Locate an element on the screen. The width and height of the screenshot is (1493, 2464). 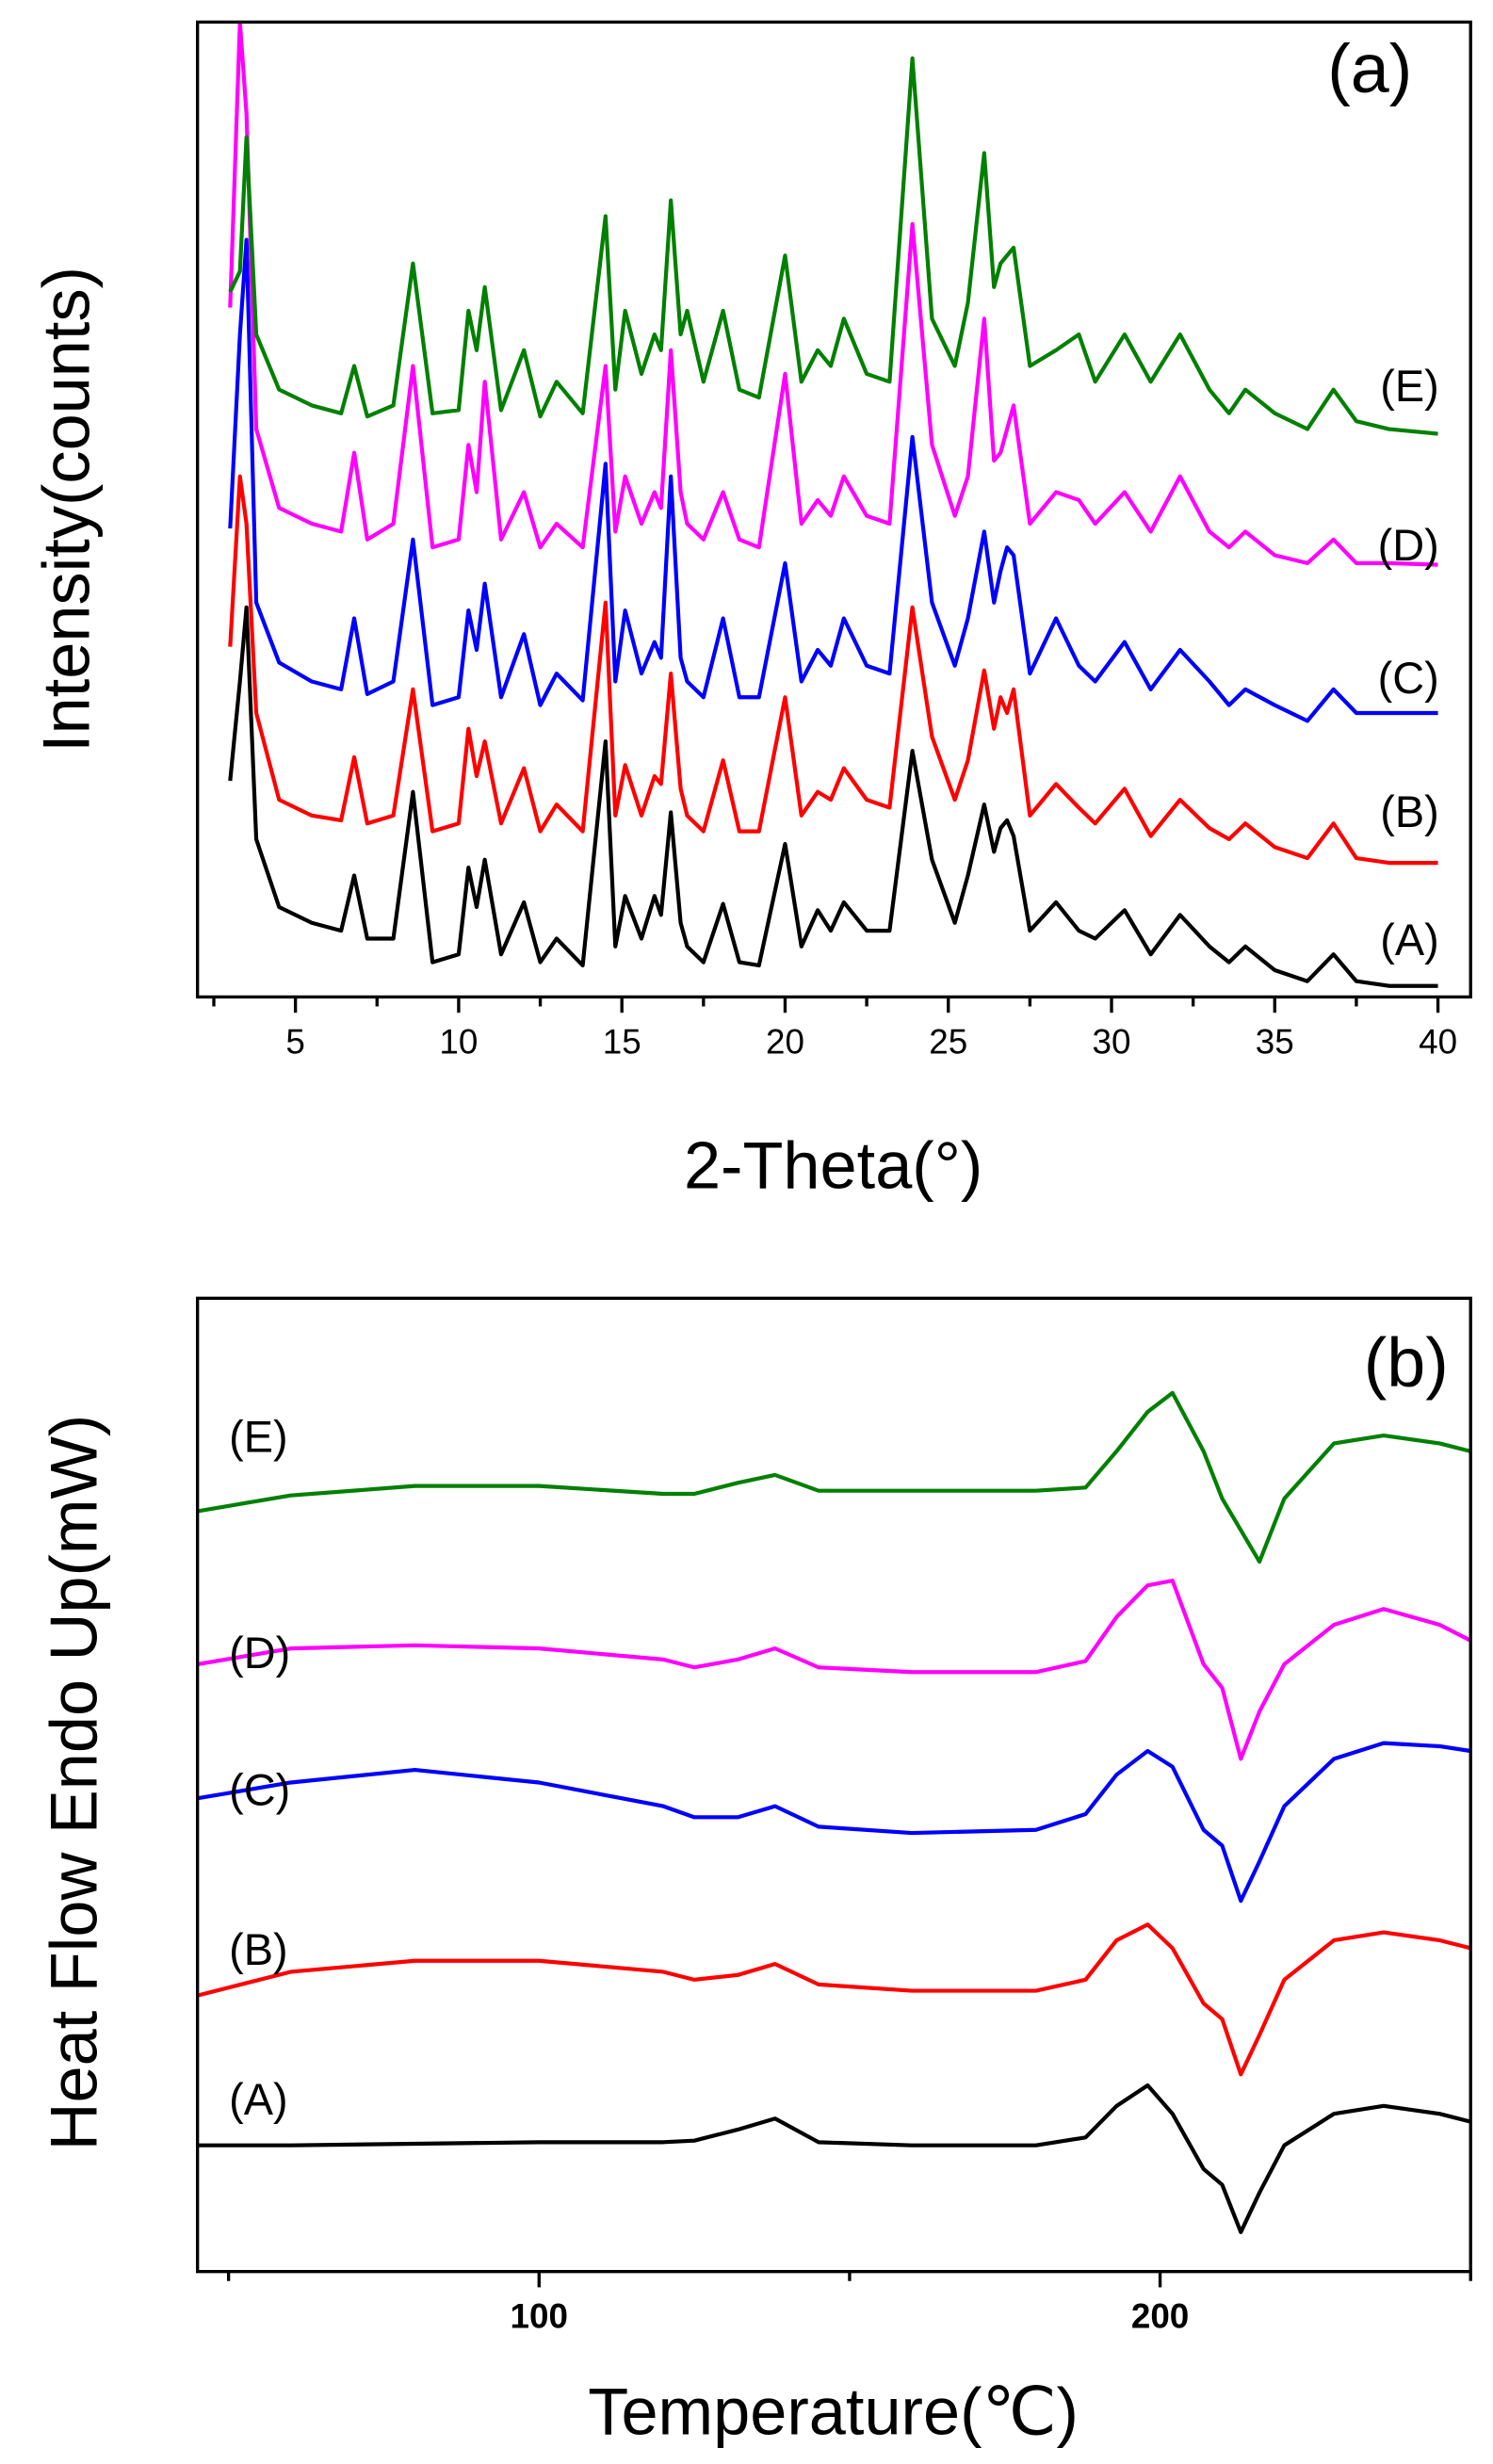
x-tick-label: 30 is located at coordinates (1112, 1042).